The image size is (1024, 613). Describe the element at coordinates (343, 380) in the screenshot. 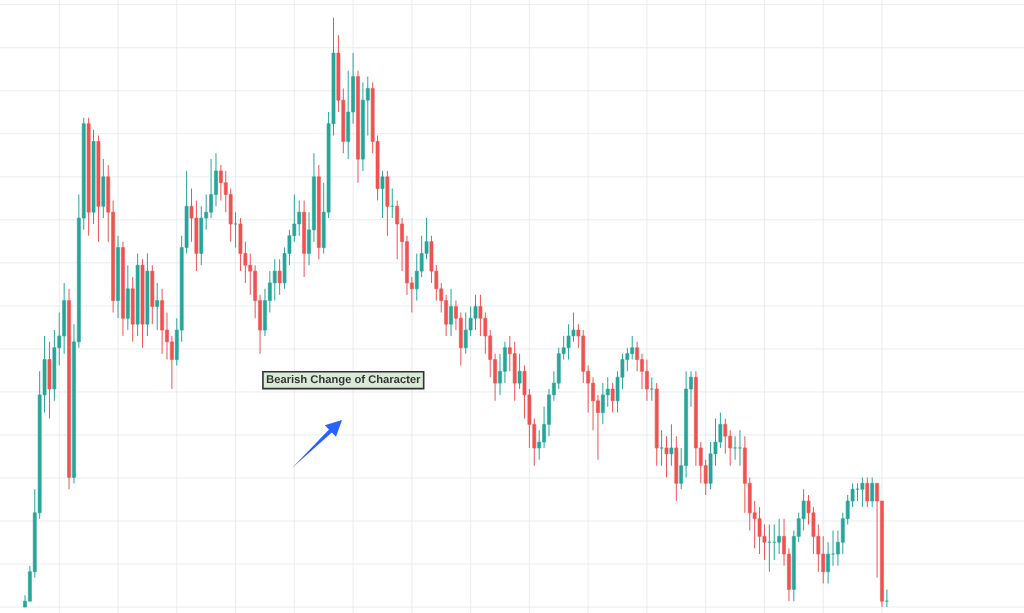

I see `annotation: Bearish Change of Character` at that location.